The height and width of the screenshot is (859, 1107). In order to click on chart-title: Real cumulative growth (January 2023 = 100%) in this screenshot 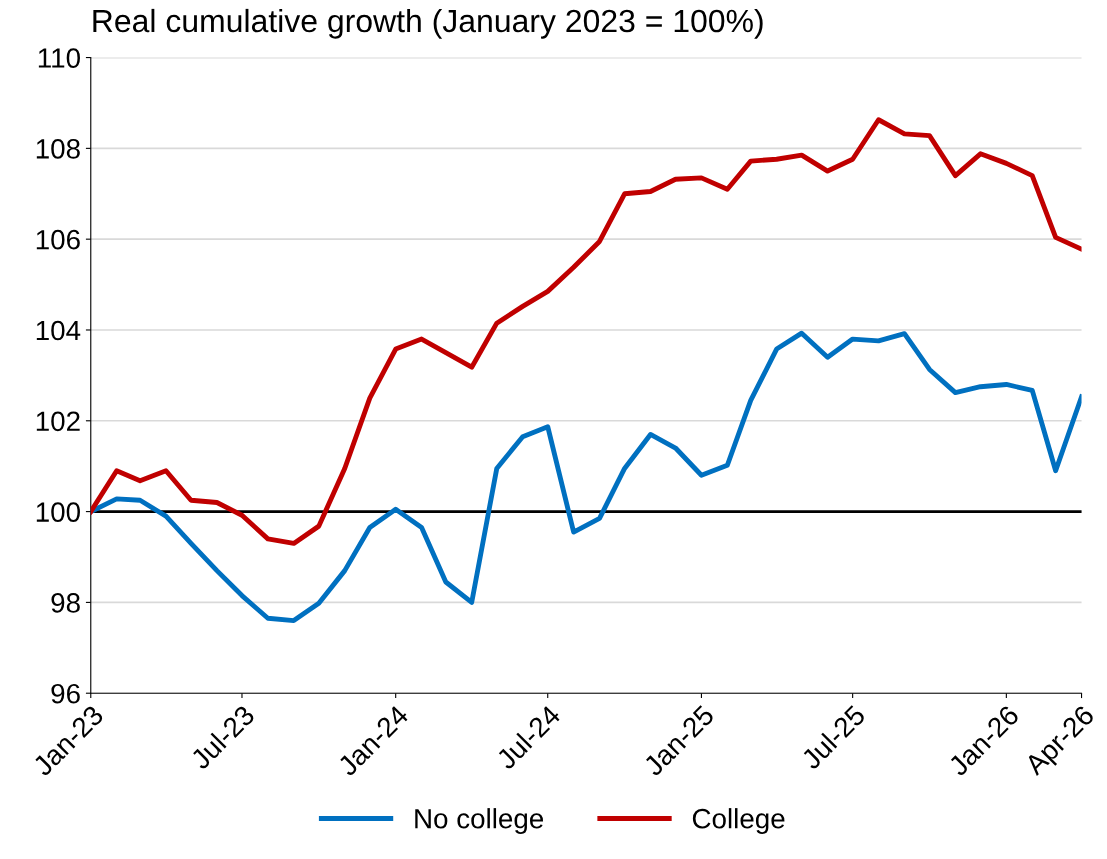, I will do `click(428, 23)`.